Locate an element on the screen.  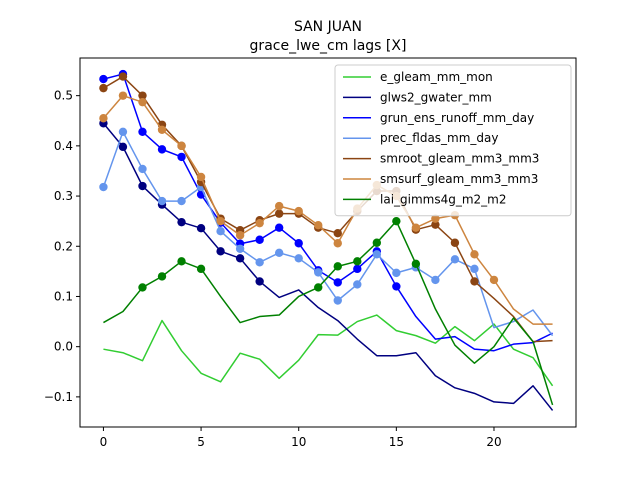
y-tick-label: 0.4 is located at coordinates (63, 146).